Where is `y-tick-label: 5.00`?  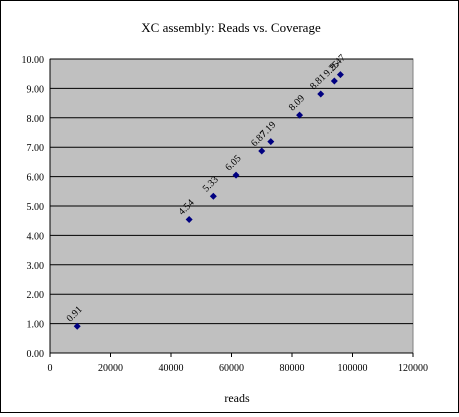 y-tick-label: 5.00 is located at coordinates (36, 207).